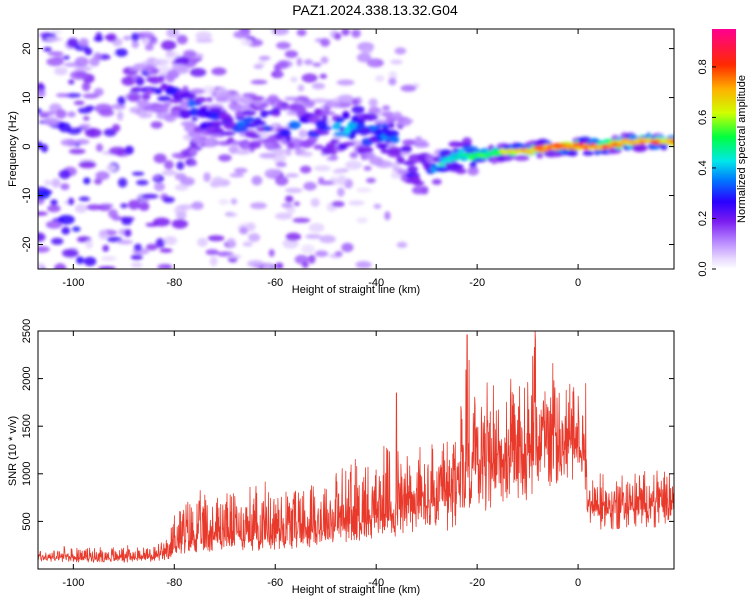  Describe the element at coordinates (703, 268) in the screenshot. I see `colorbar-tick-label: 0.0` at that location.